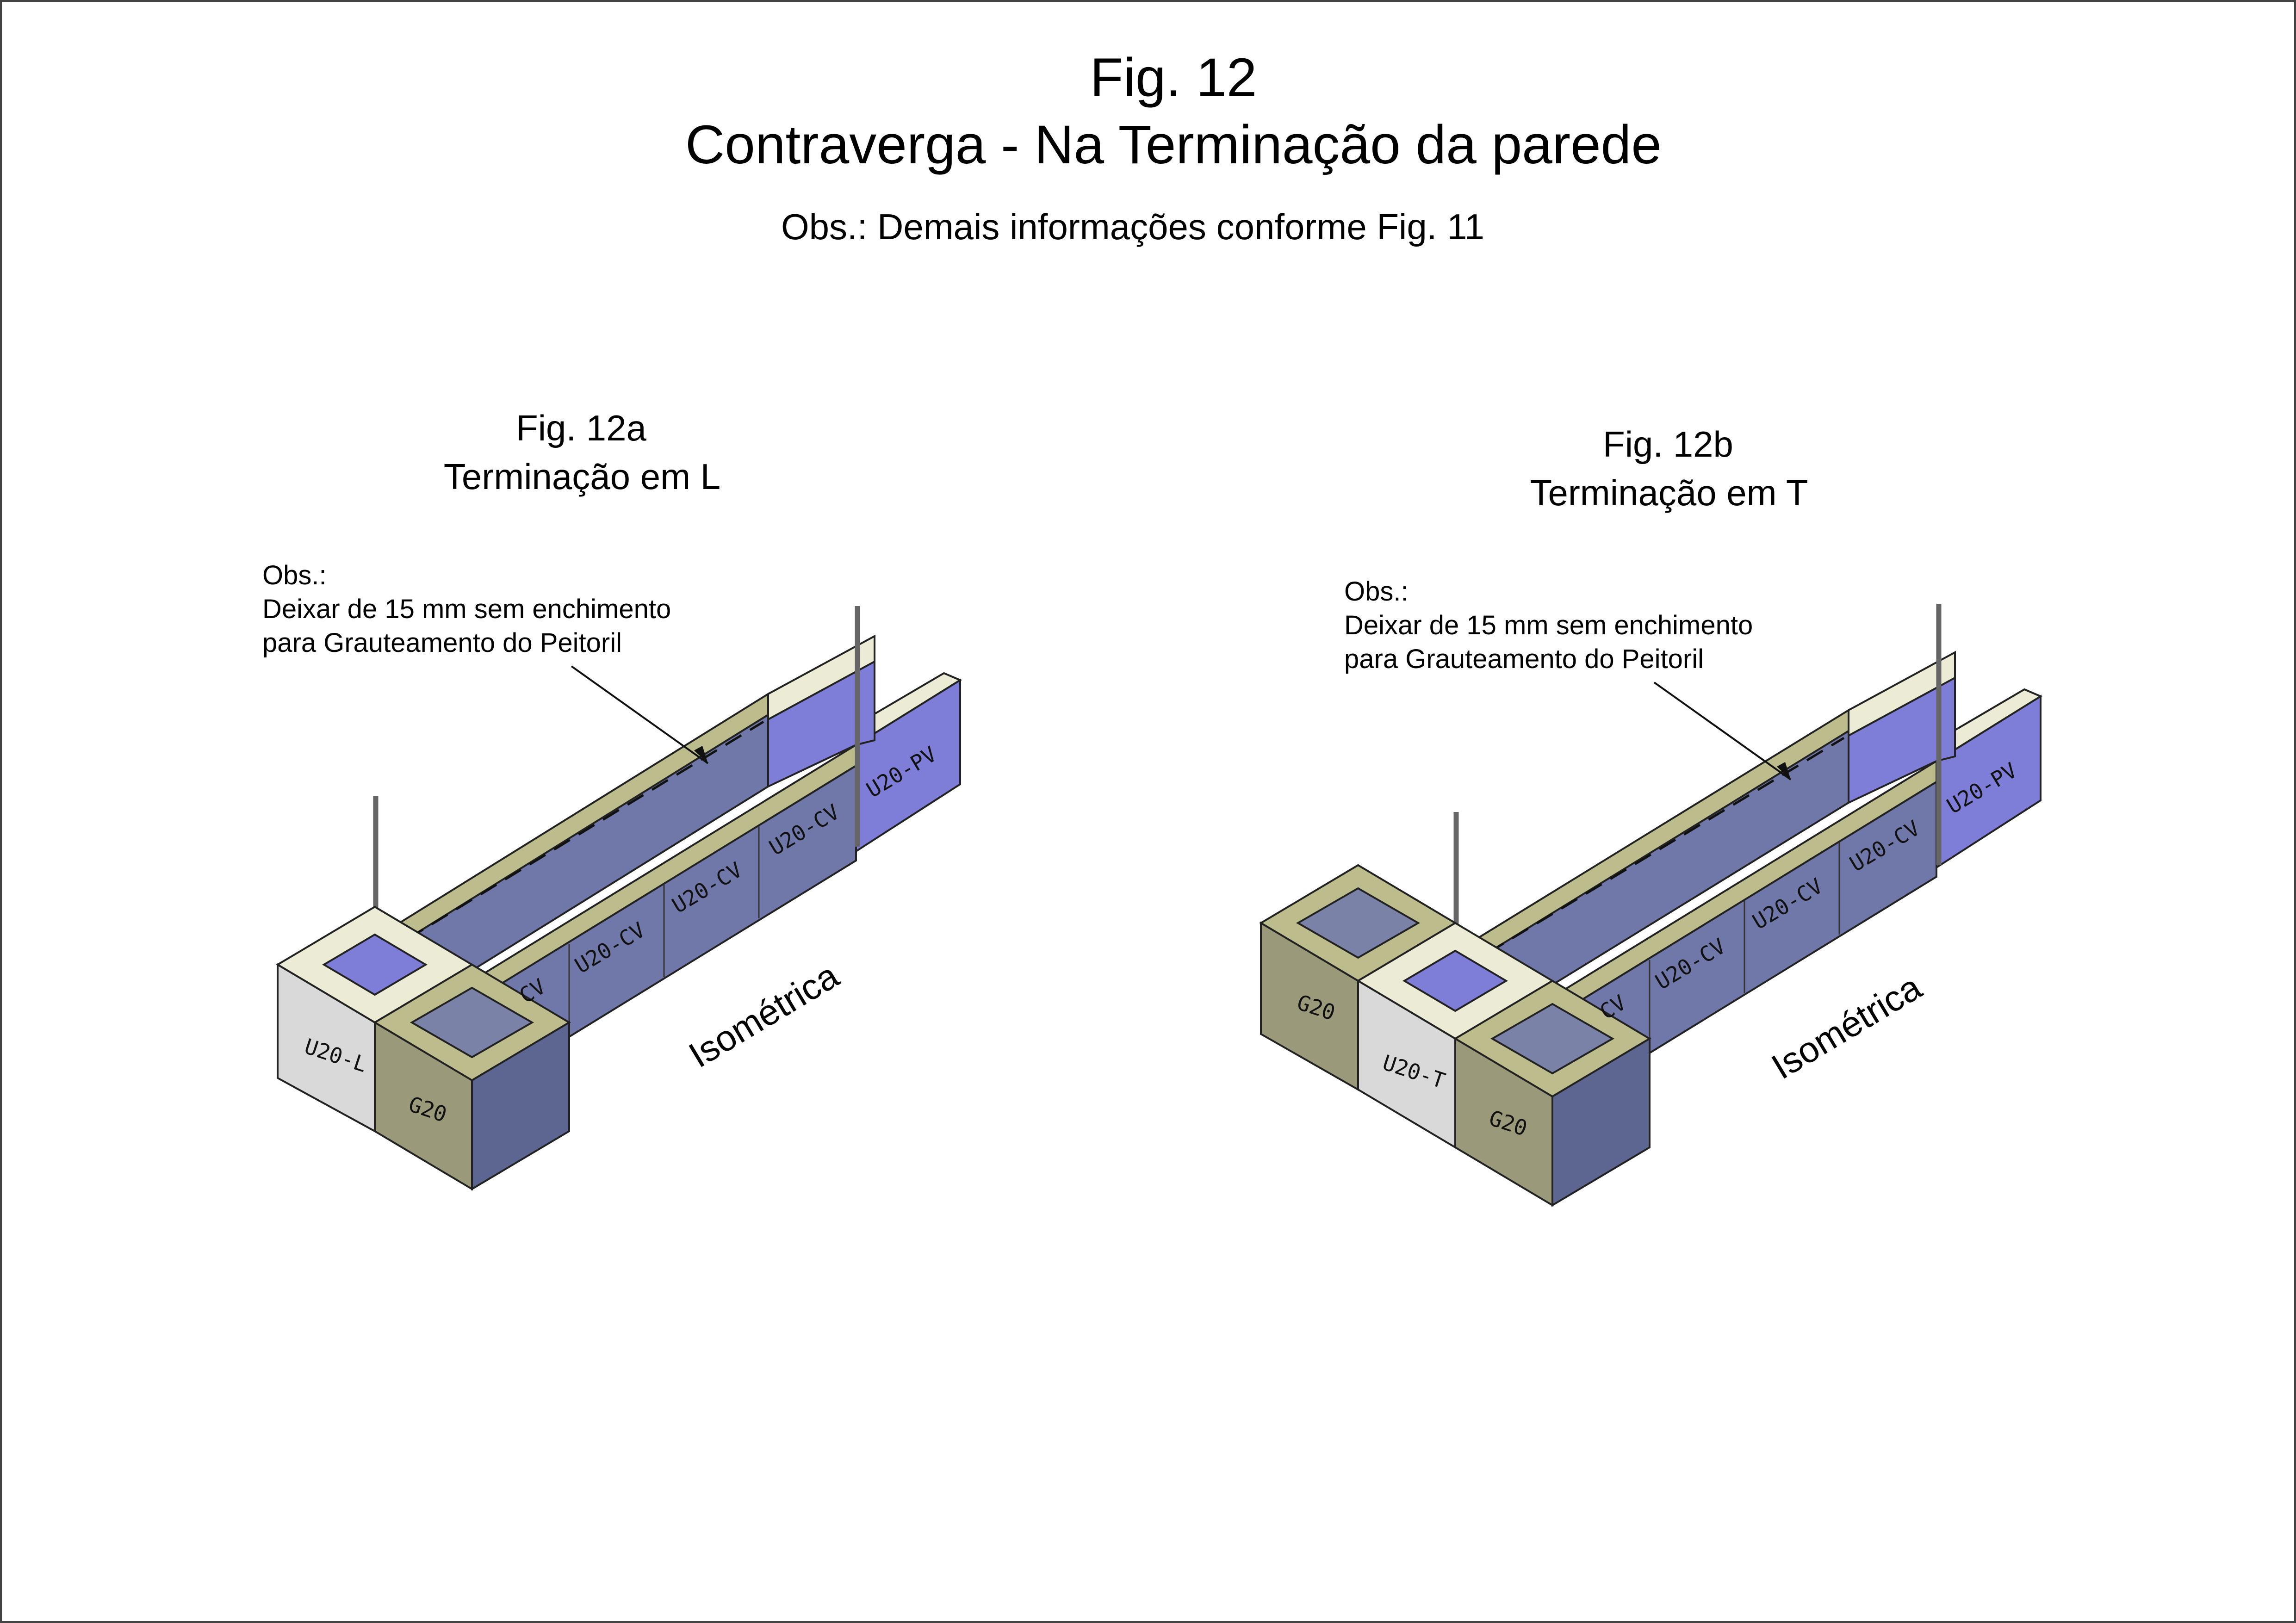  Describe the element at coordinates (582, 476) in the screenshot. I see `fig-12a-subtitle: Terminação em L` at that location.